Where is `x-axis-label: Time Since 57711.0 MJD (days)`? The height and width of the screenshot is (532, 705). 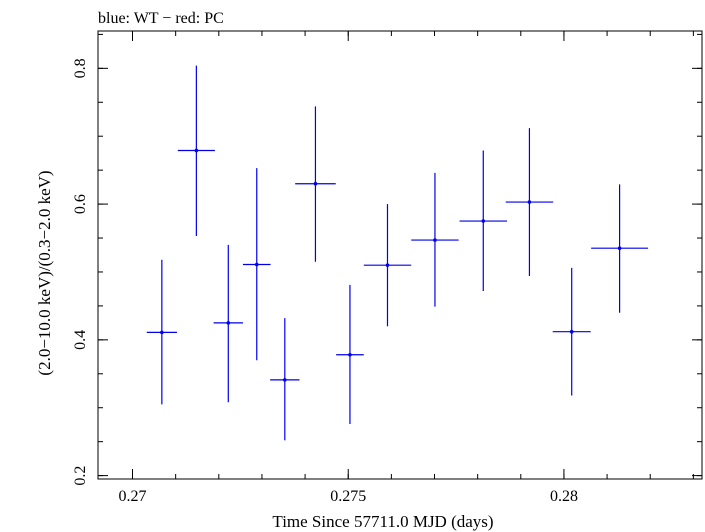 x-axis-label: Time Since 57711.0 MJD (days) is located at coordinates (382, 521).